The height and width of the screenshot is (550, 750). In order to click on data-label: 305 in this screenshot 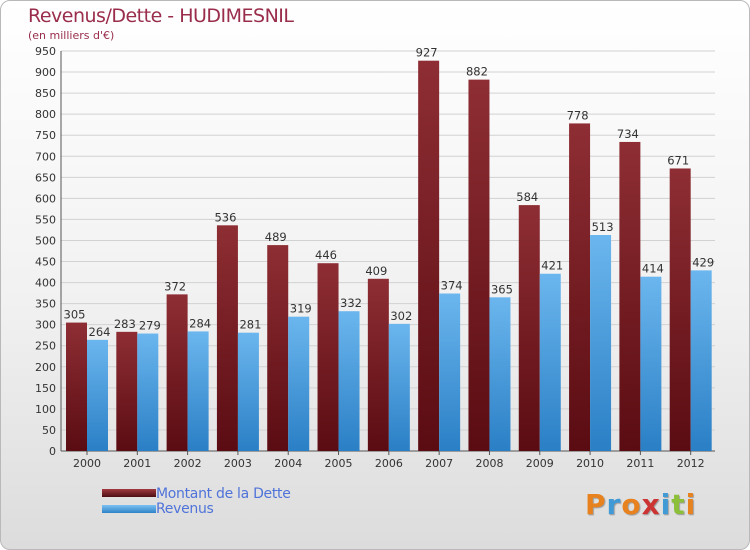, I will do `click(75, 315)`.